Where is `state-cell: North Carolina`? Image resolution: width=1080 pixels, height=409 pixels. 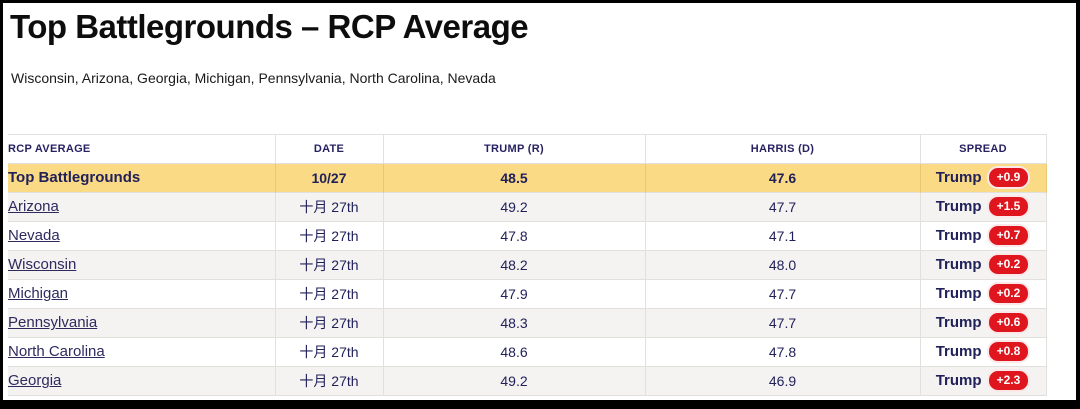 state-cell: North Carolina is located at coordinates (142, 351).